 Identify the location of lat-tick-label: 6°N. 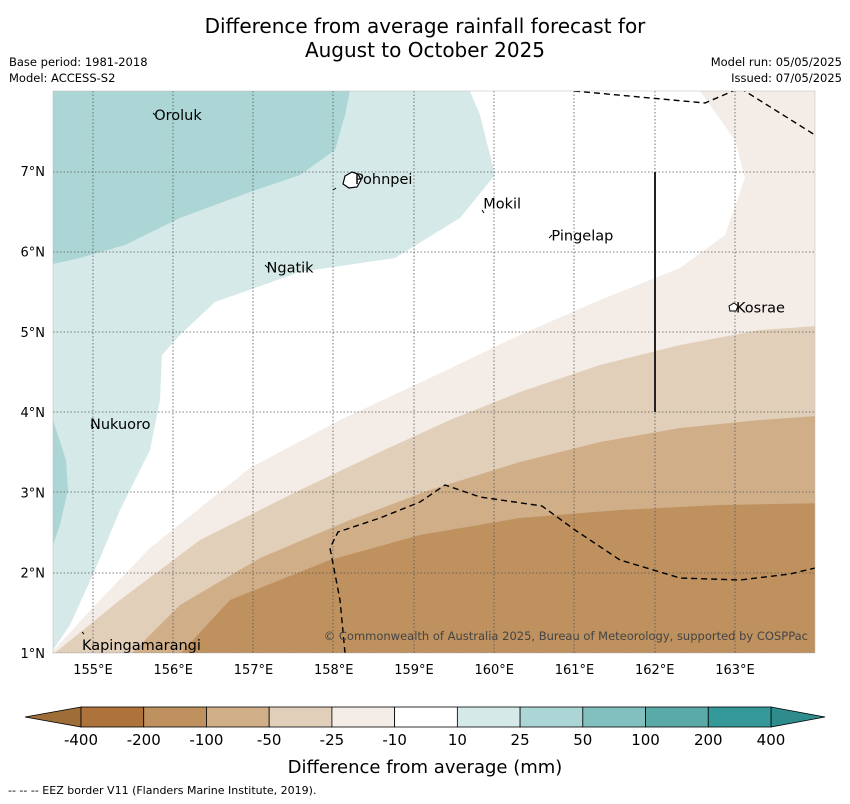
(33, 253).